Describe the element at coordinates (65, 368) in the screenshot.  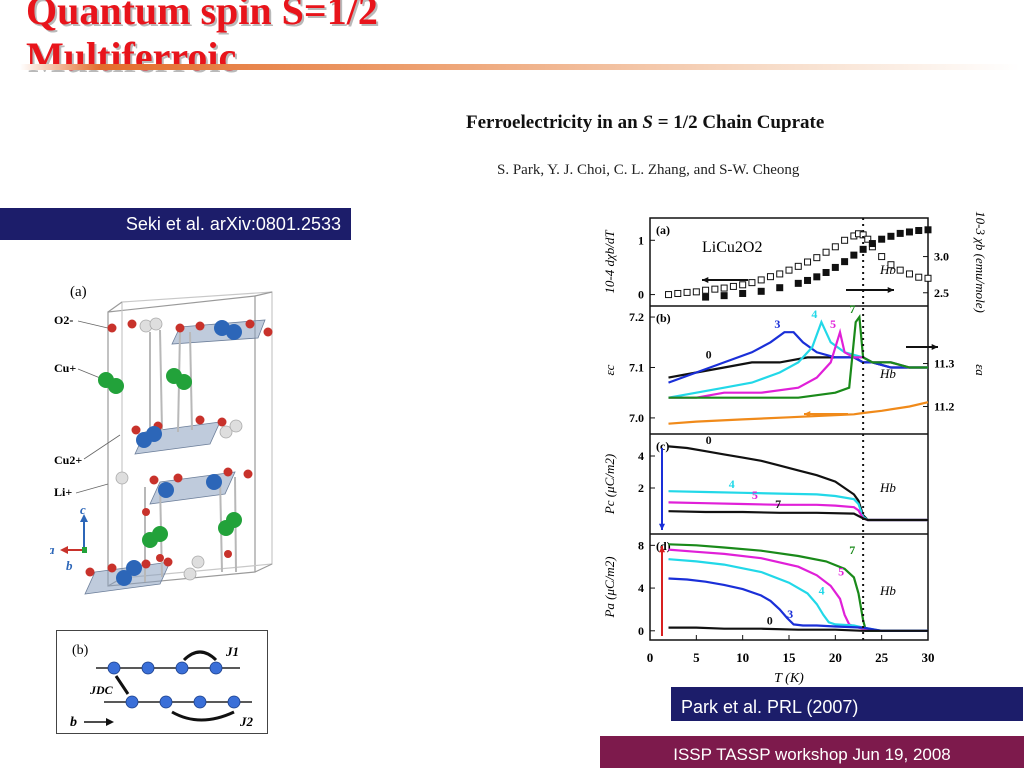
I see `label-cu1: Cu+` at that location.